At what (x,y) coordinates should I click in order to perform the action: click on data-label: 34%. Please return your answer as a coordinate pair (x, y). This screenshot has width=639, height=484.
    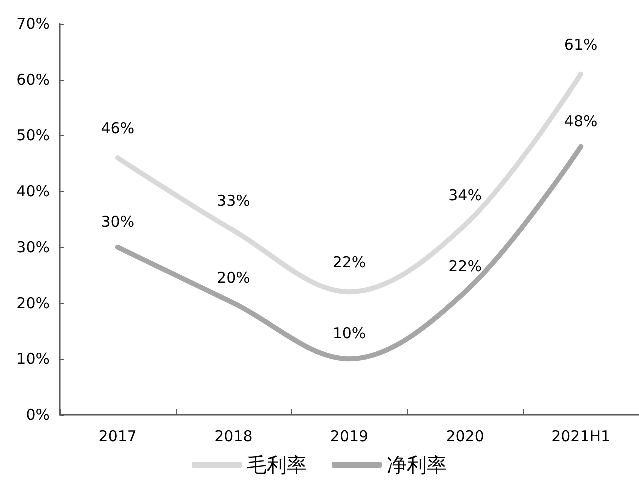
    Looking at the image, I should click on (465, 195).